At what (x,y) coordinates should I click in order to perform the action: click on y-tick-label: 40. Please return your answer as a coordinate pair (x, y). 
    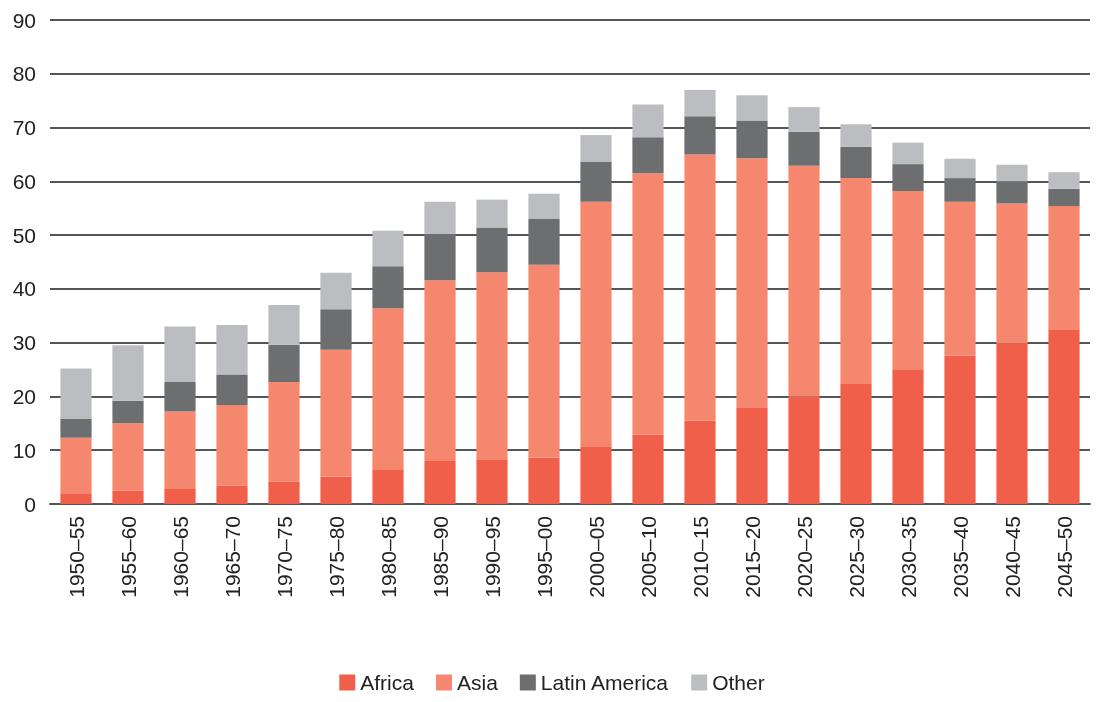
    Looking at the image, I should click on (24, 289).